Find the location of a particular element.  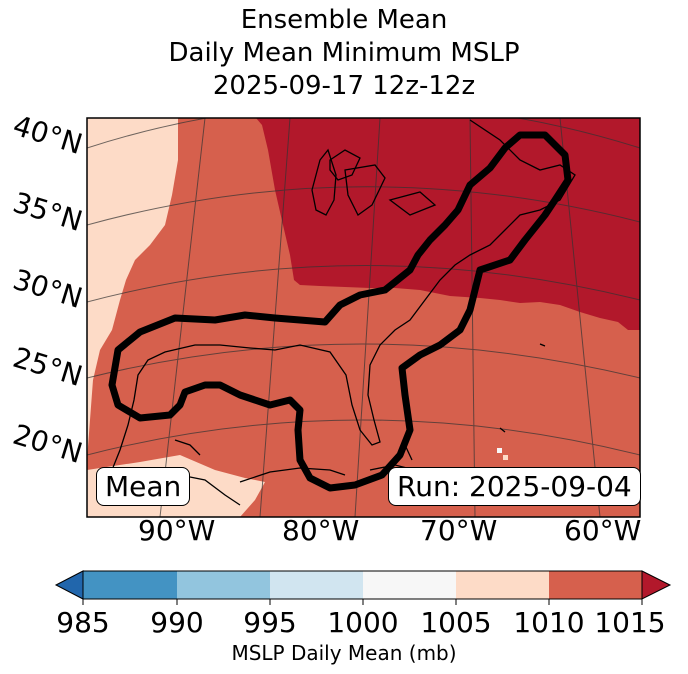

cbar-tick-1000: 1000 is located at coordinates (363, 622).